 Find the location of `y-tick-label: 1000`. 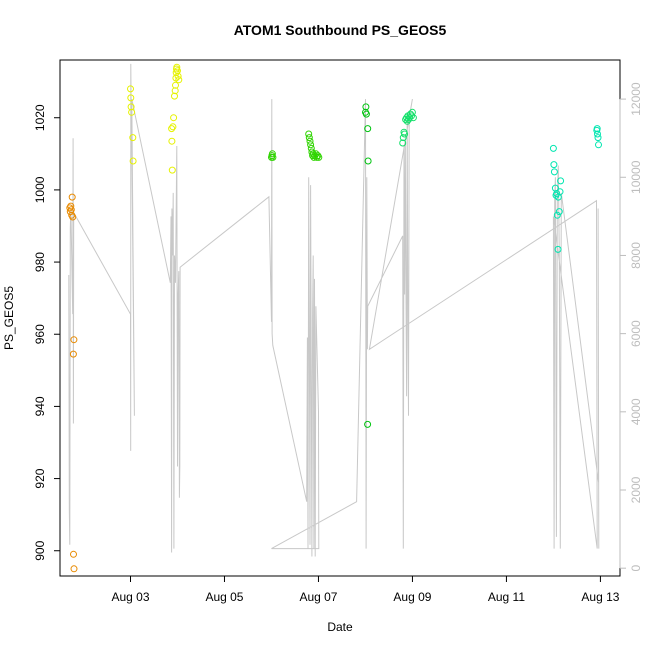

y-tick-label: 1000 is located at coordinates (40, 189).